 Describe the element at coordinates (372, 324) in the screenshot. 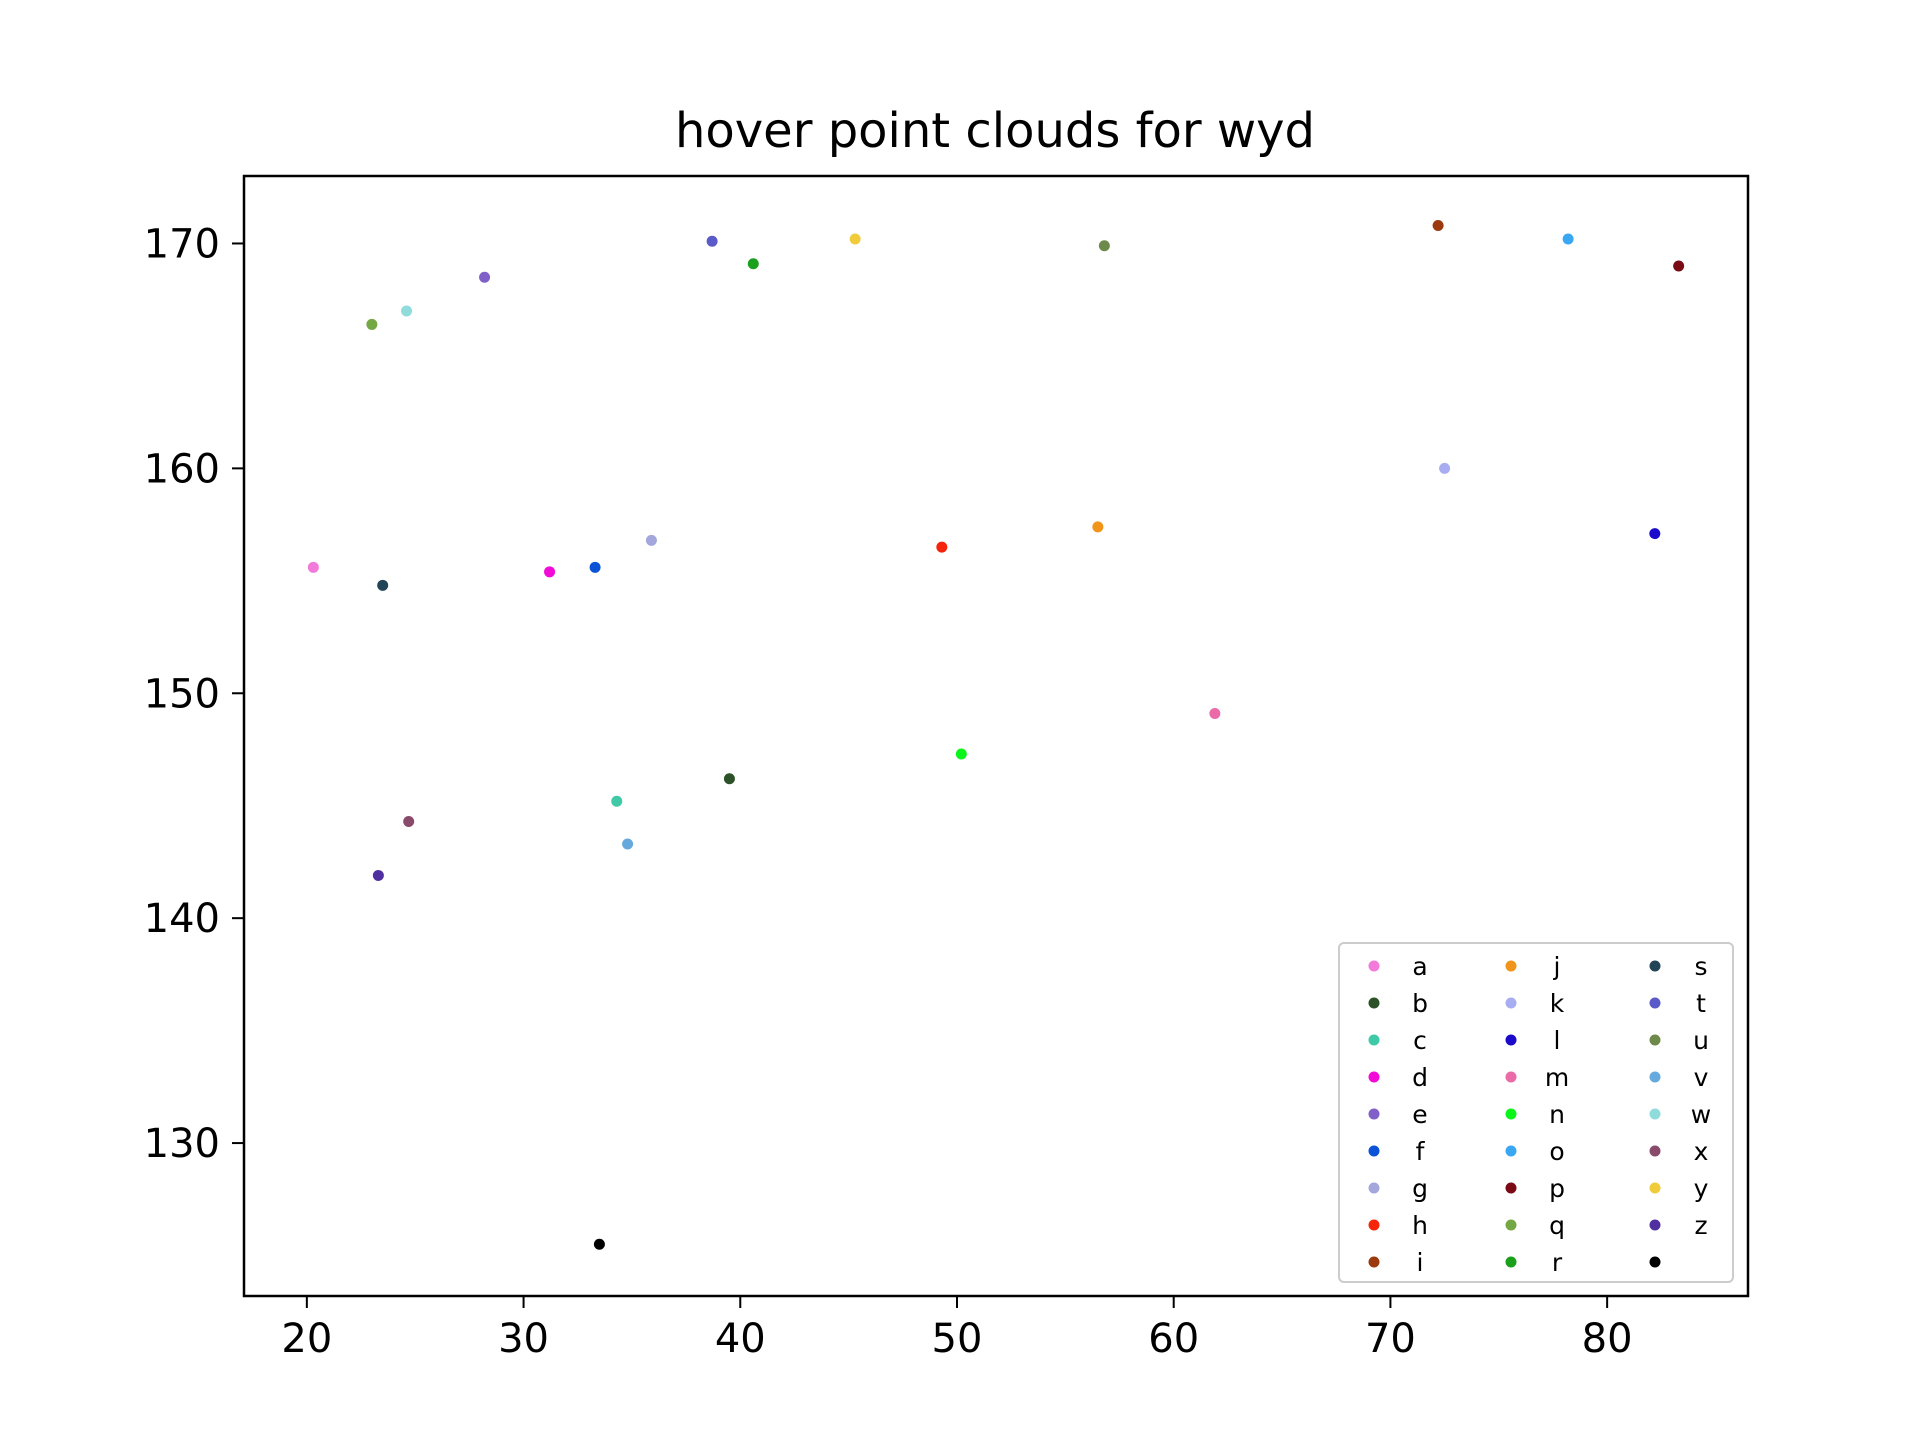

I see `data-point-q` at that location.